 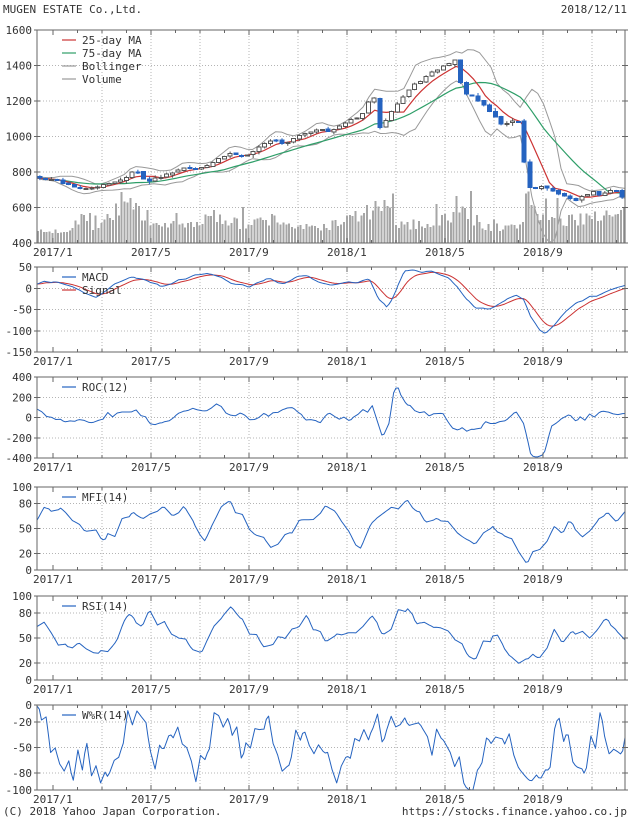 What do you see at coordinates (112, 811) in the screenshot?
I see `copyright-text: (C) 2018 Yahoo Japan Corporation.` at bounding box center [112, 811].